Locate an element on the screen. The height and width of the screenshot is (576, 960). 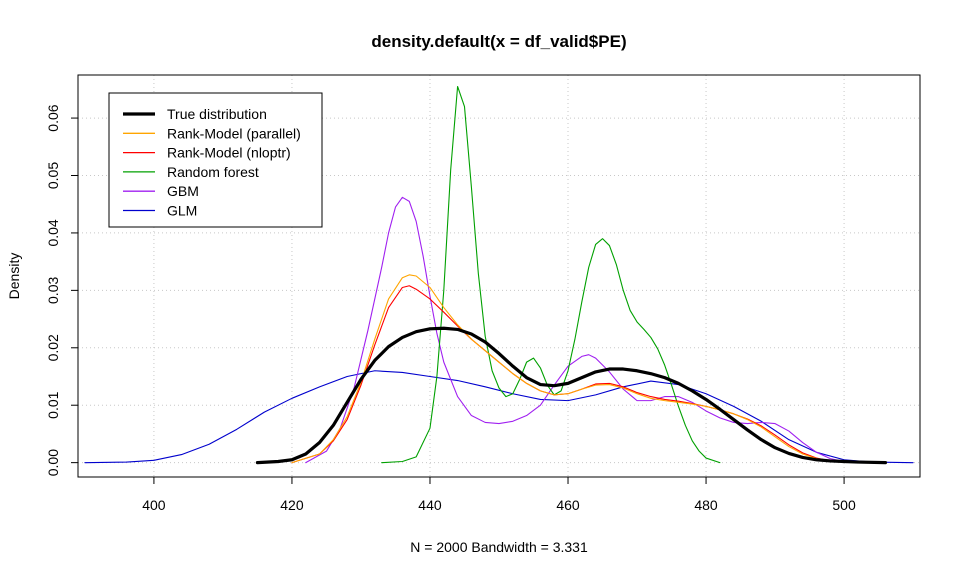
x-tick-label-3: 460 is located at coordinates (568, 505).